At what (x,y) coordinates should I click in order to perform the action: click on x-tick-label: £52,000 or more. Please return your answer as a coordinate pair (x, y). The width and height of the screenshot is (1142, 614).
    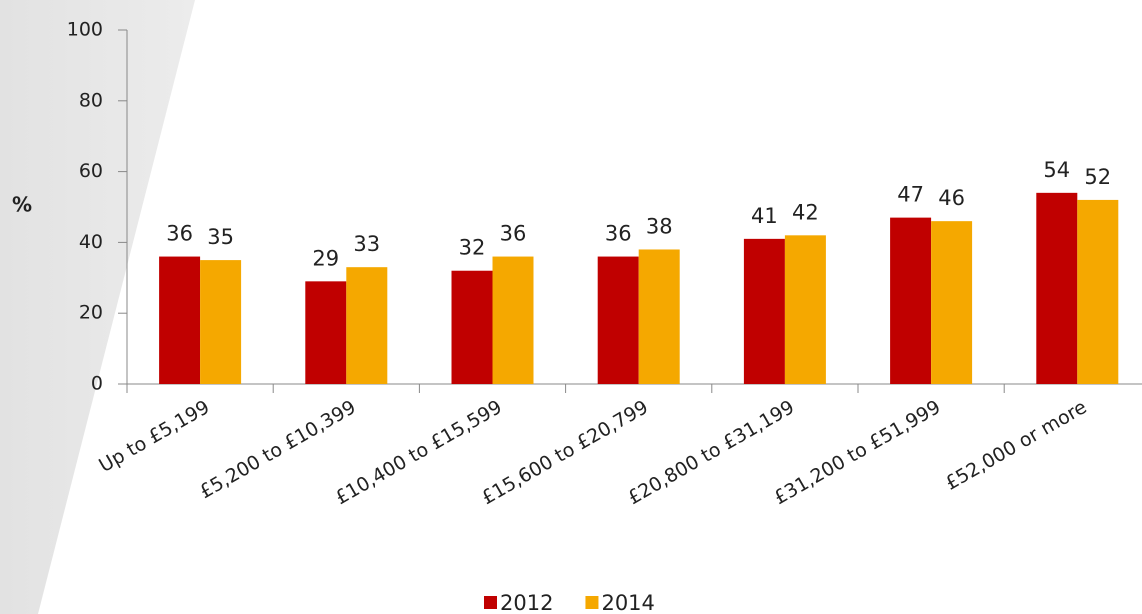
    Looking at the image, I should click on (1016, 445).